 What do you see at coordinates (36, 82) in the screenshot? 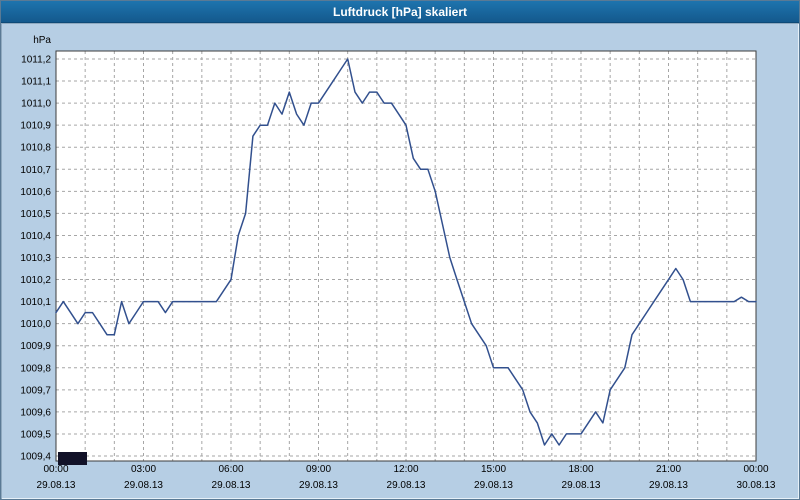
I see `y-tick-label: 1011,1` at bounding box center [36, 82].